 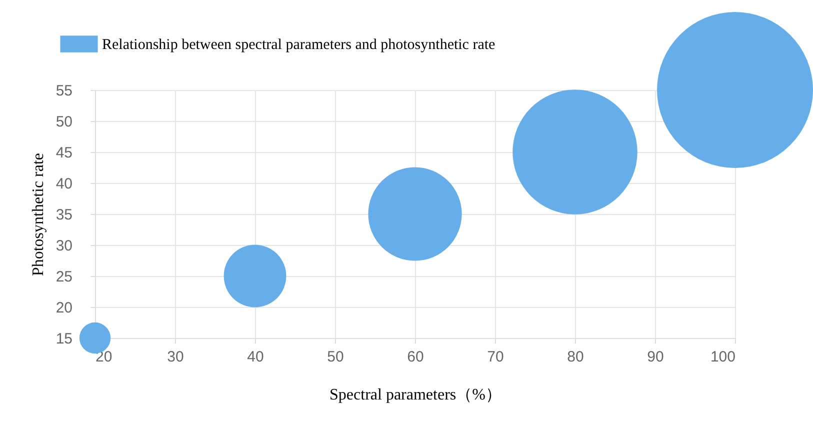 What do you see at coordinates (64, 184) in the screenshot?
I see `y-tick-label: 40` at bounding box center [64, 184].